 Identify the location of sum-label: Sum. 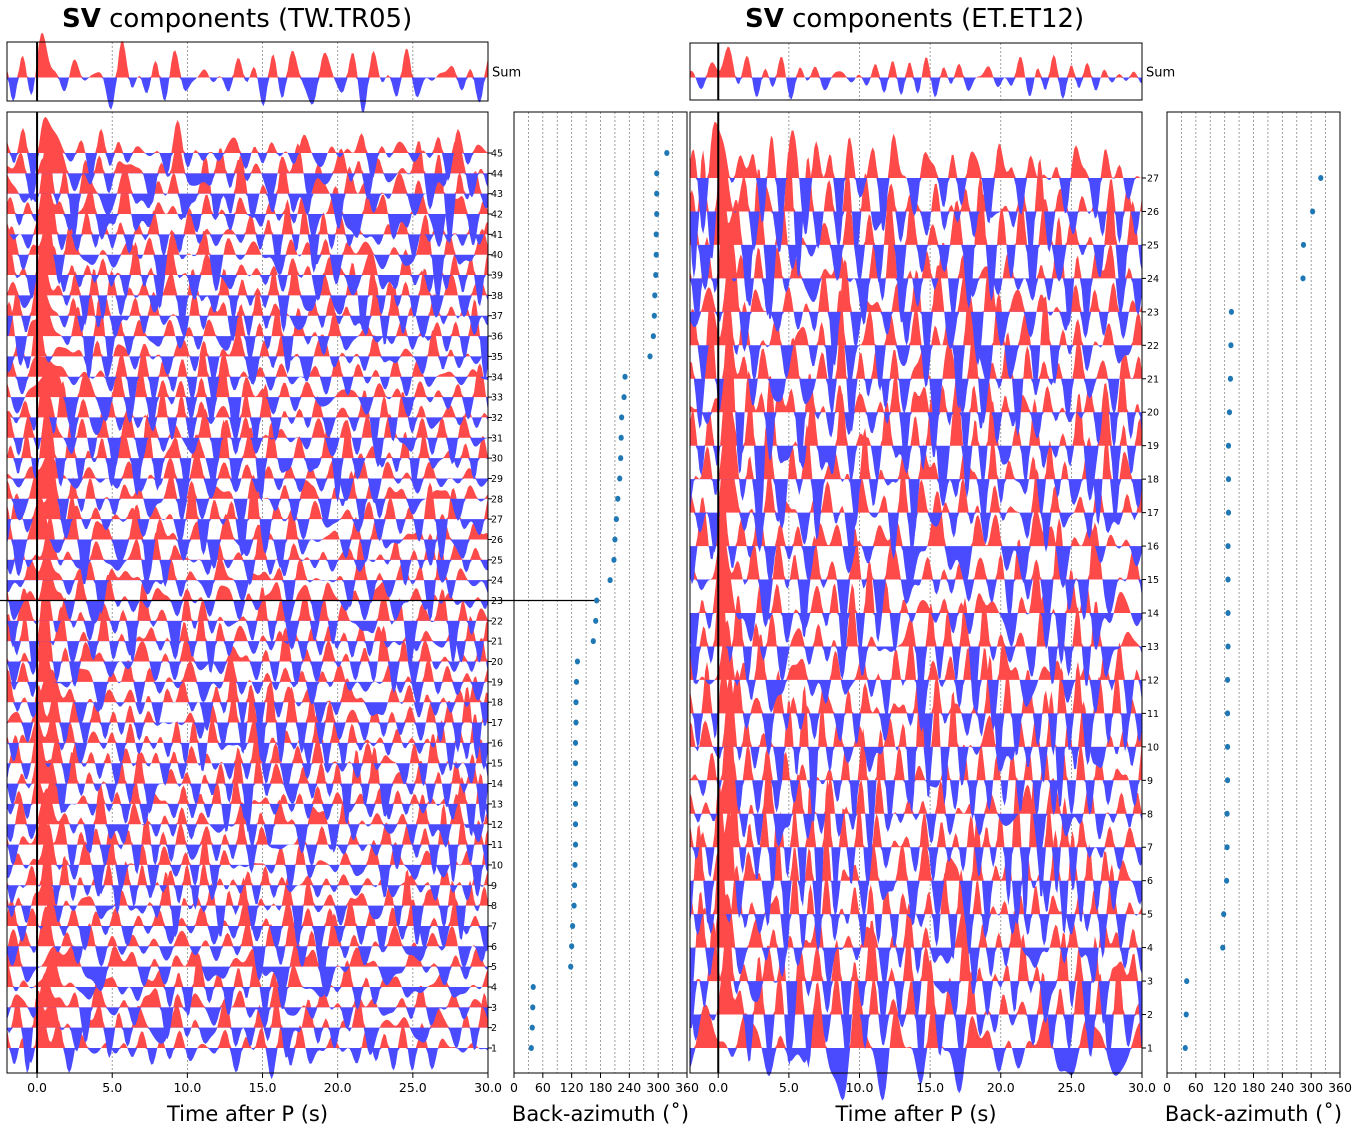
(506, 73).